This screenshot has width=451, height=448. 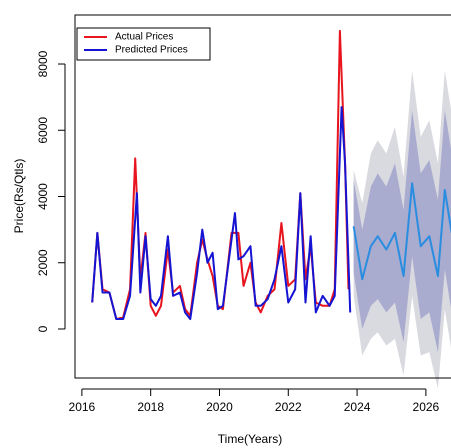 I want to click on legend: Actual Prices Predicted Prices, so click(x=143, y=44).